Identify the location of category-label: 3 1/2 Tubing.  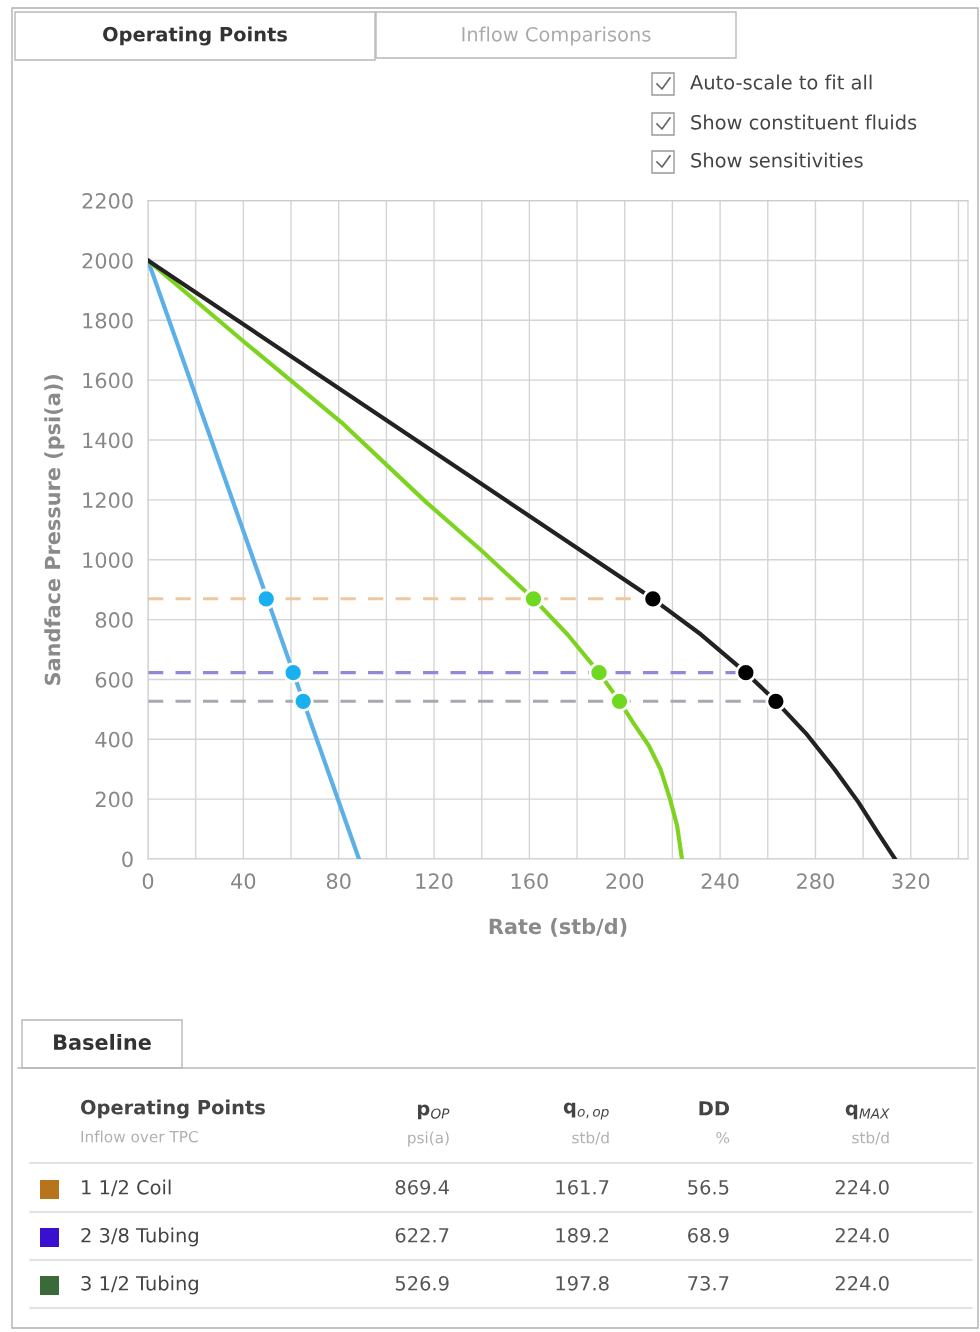
(139, 1285).